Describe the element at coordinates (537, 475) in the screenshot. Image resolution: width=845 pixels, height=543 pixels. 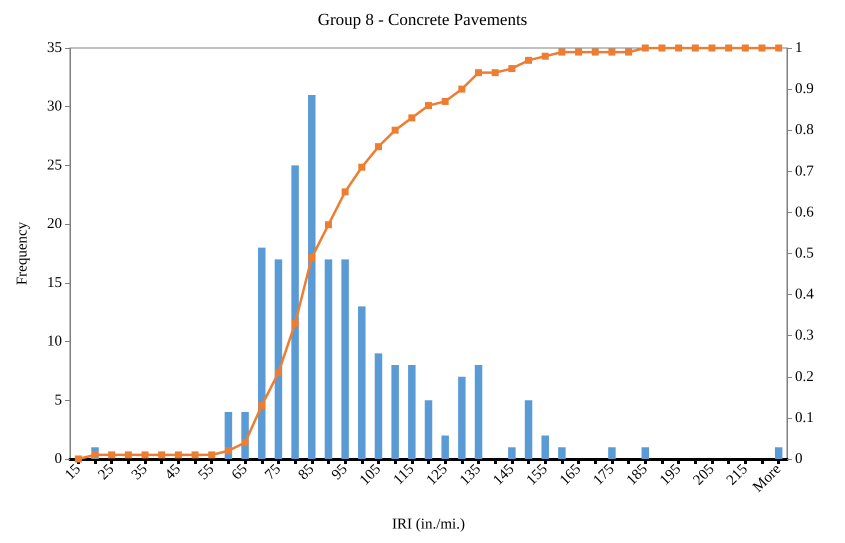
I see `x-tick-label: 155` at that location.